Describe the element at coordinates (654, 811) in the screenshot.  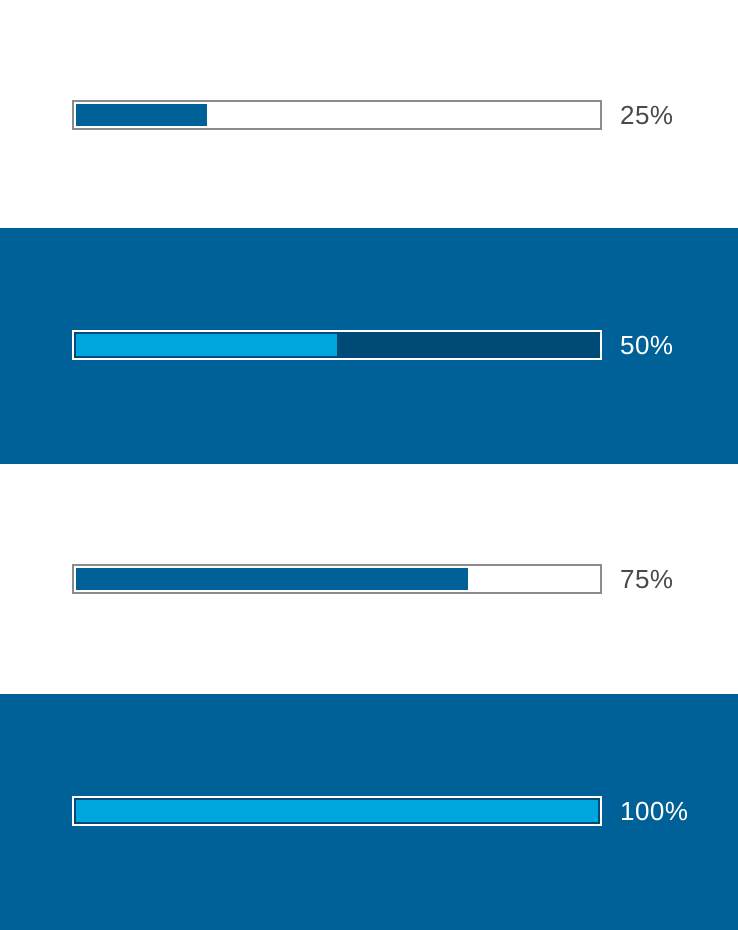
I see `progress-percentage-label: 100%` at that location.